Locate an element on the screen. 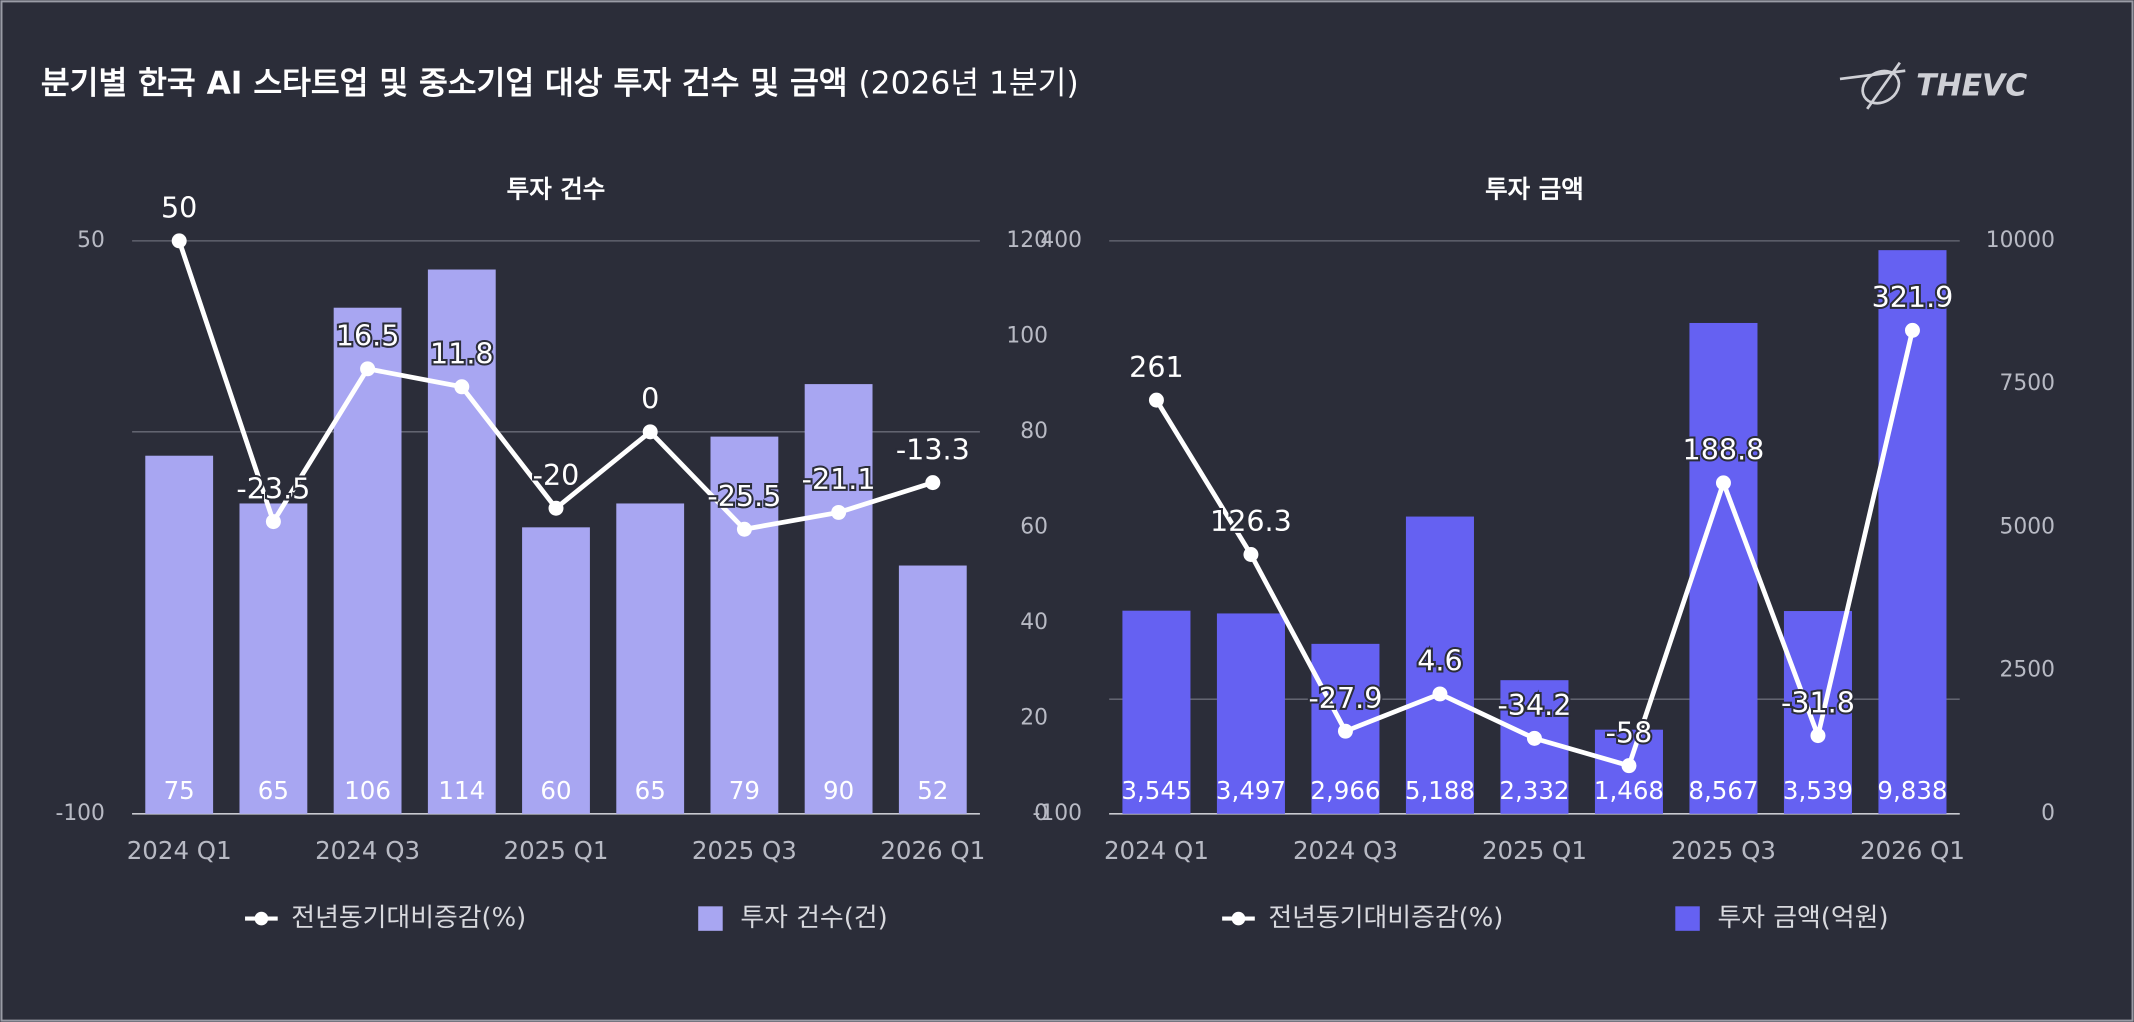 Image resolution: width=2134 pixels, height=1022 pixels. y3-tick-label: 120 is located at coordinates (1027, 240).